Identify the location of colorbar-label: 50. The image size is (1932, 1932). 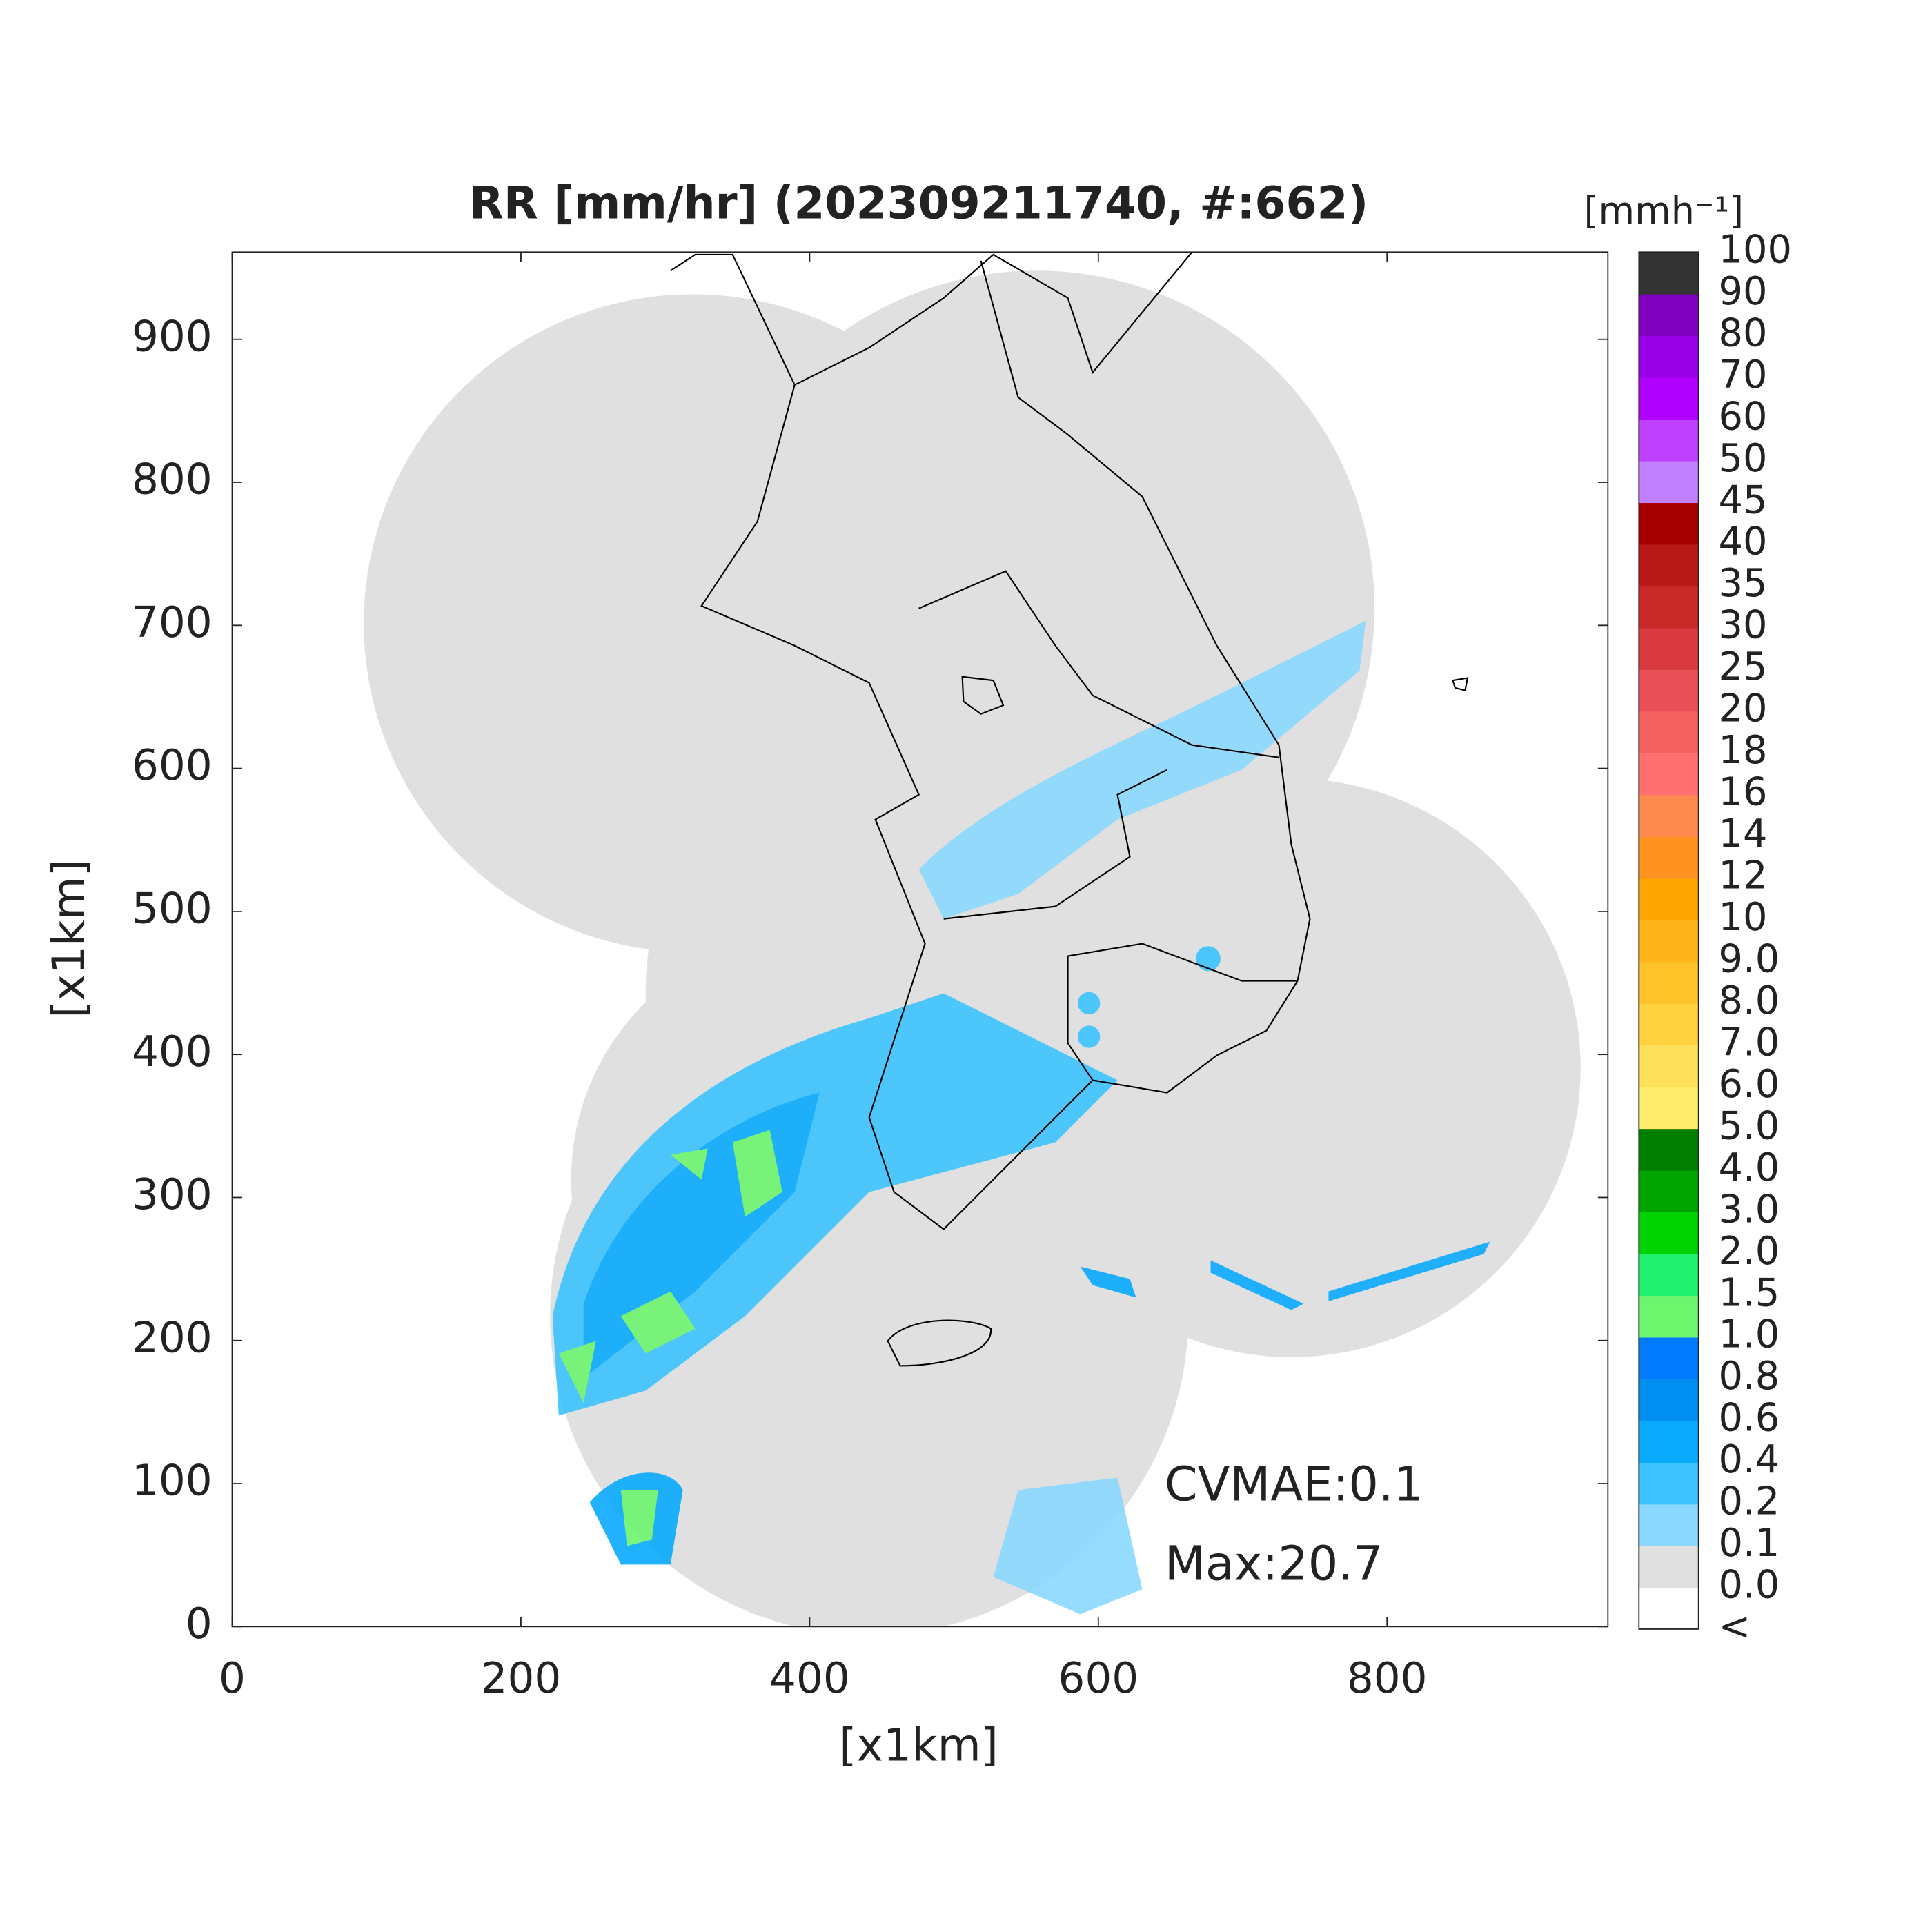
(1742, 458).